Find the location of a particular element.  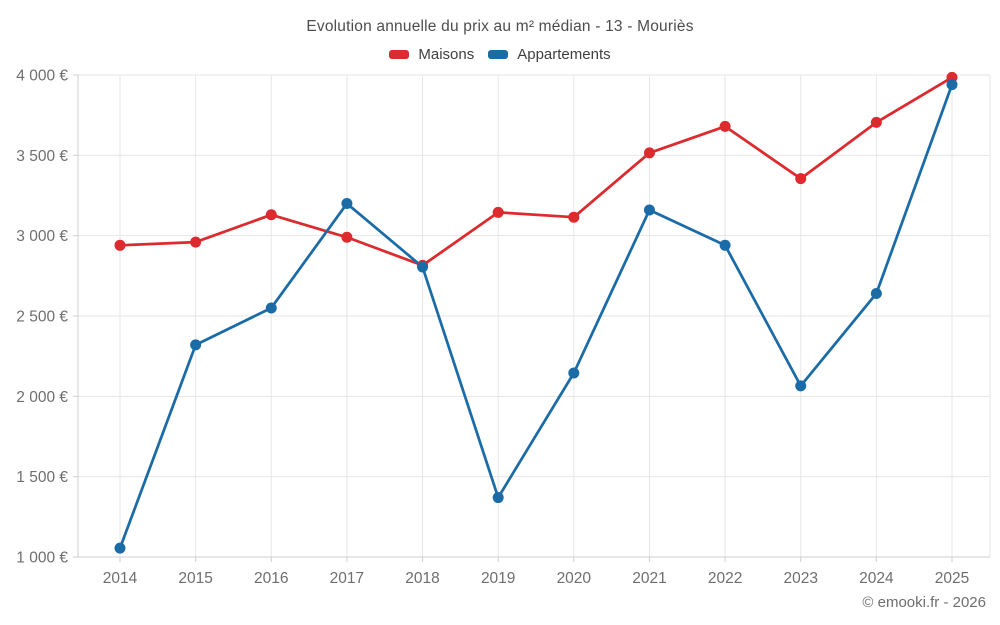

data-point-maisons-2014 is located at coordinates (120, 245).